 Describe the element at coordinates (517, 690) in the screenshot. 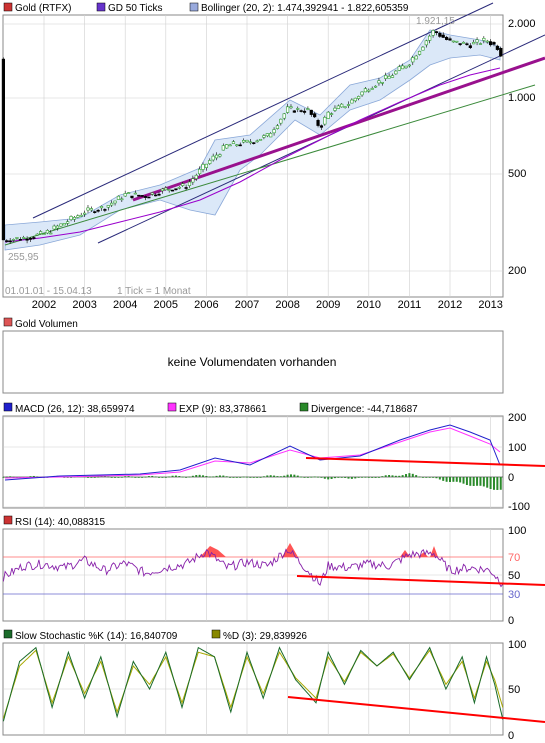

I see `stoch-y-ticks: 100 50 0` at that location.